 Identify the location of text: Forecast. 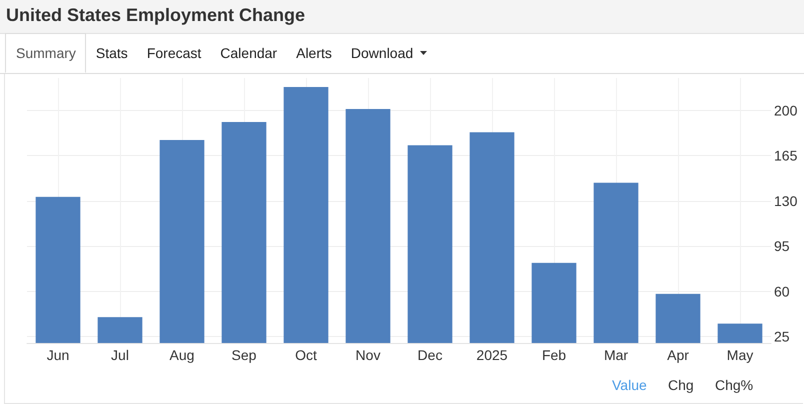
(174, 53).